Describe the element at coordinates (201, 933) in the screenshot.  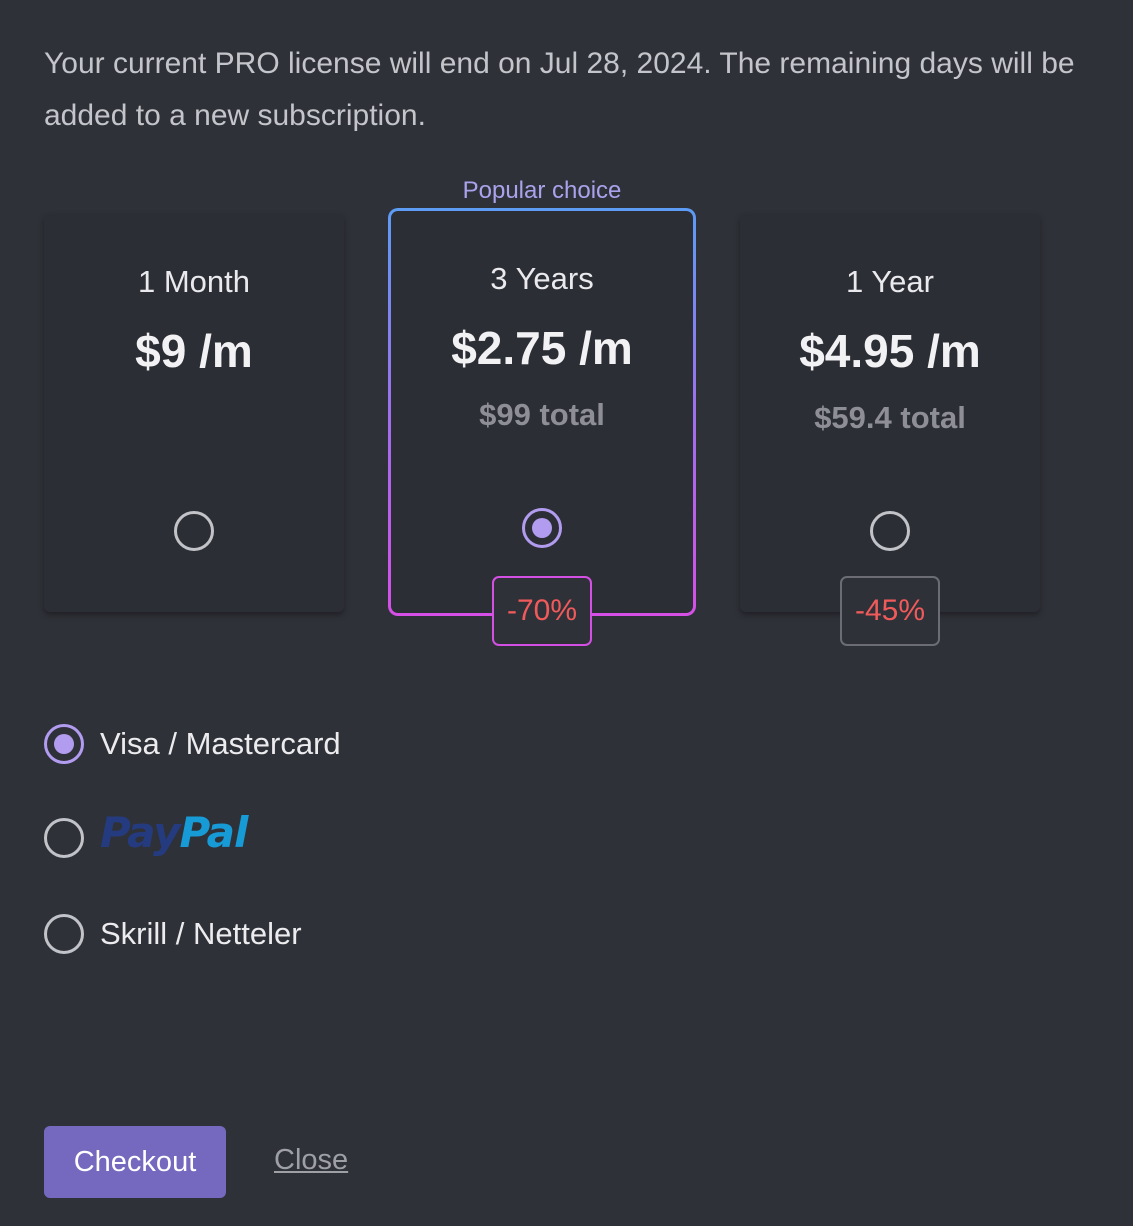
I see `payment-option-label: Skrill / Netteler` at that location.